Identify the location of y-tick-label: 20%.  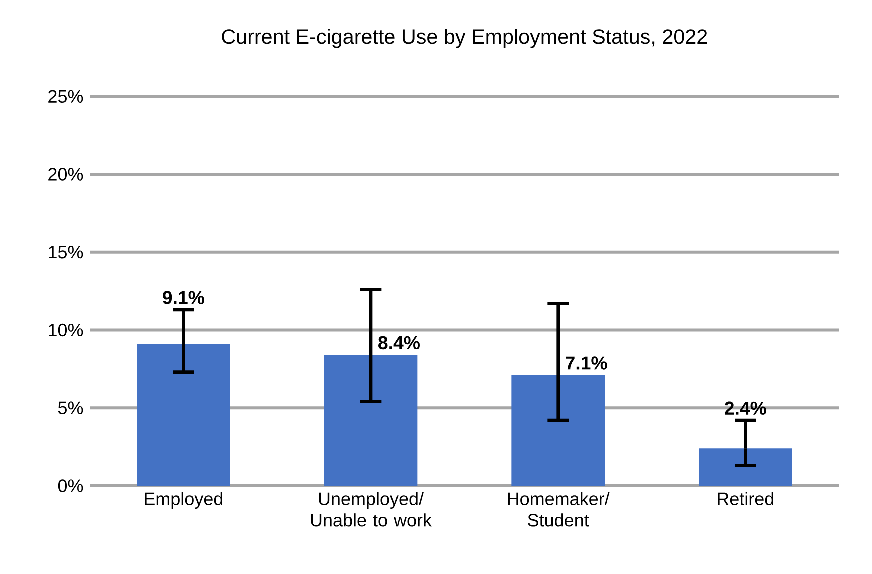
(66, 174).